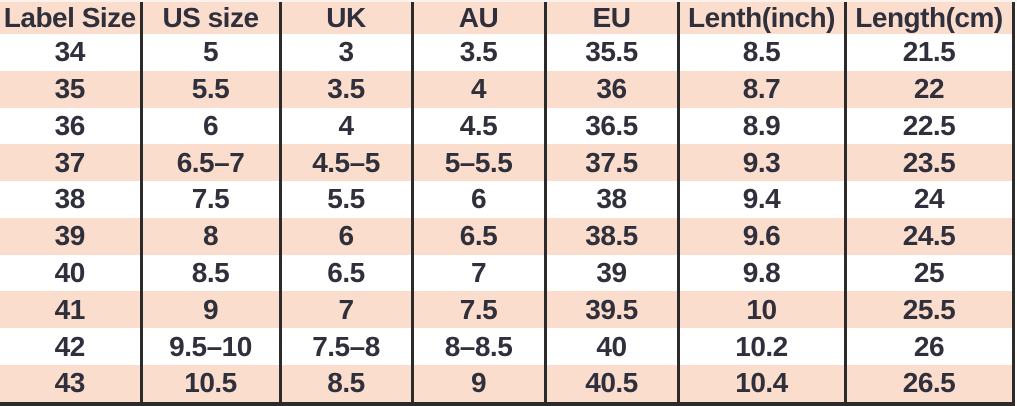 This screenshot has height=406, width=1017. Describe the element at coordinates (209, 384) in the screenshot. I see `table-cell: 10.5` at that location.